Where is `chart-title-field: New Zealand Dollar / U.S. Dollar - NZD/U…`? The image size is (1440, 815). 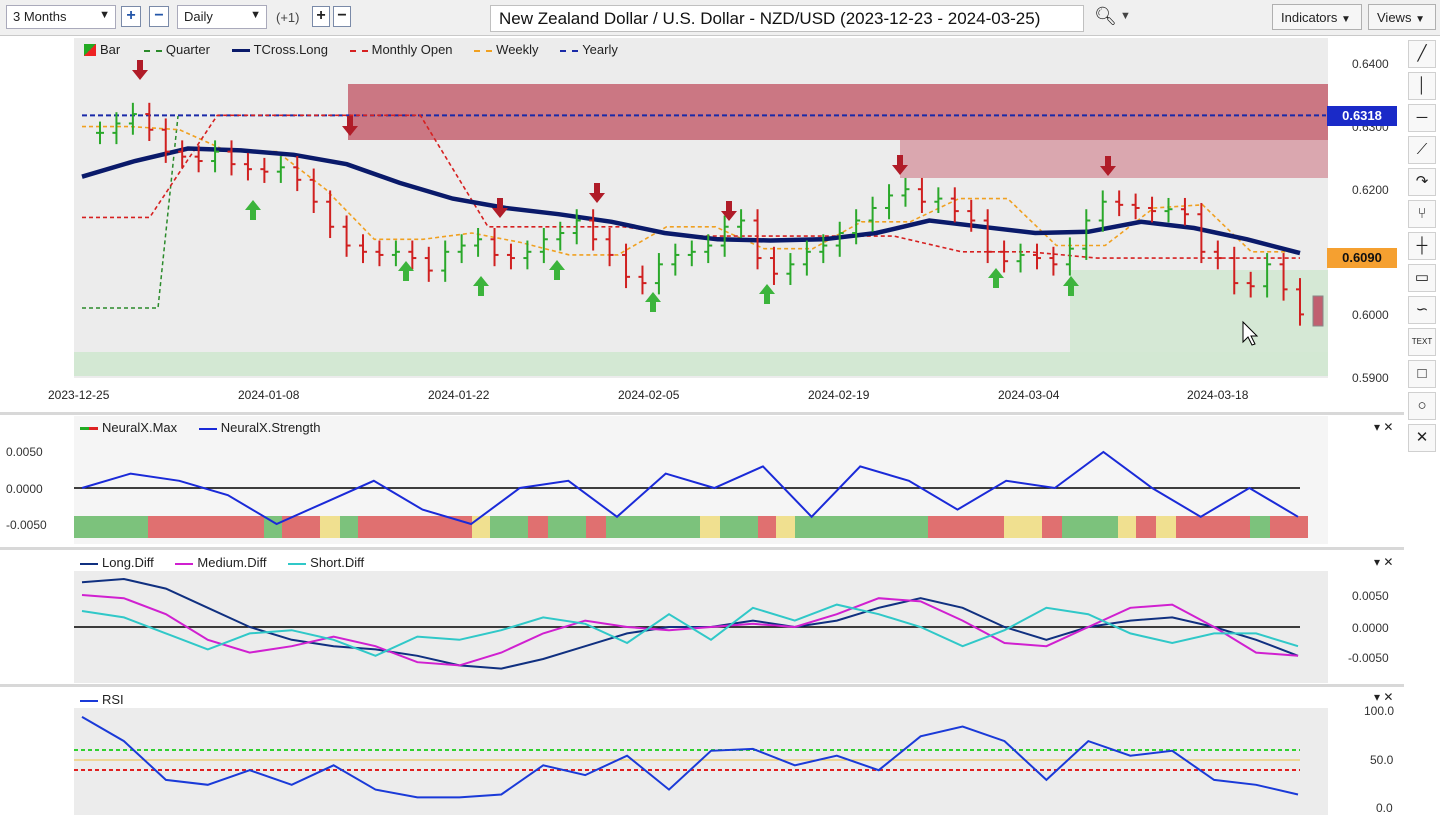 chart-title-field: New Zealand Dollar / U.S. Dollar - NZD/U… is located at coordinates (787, 18).